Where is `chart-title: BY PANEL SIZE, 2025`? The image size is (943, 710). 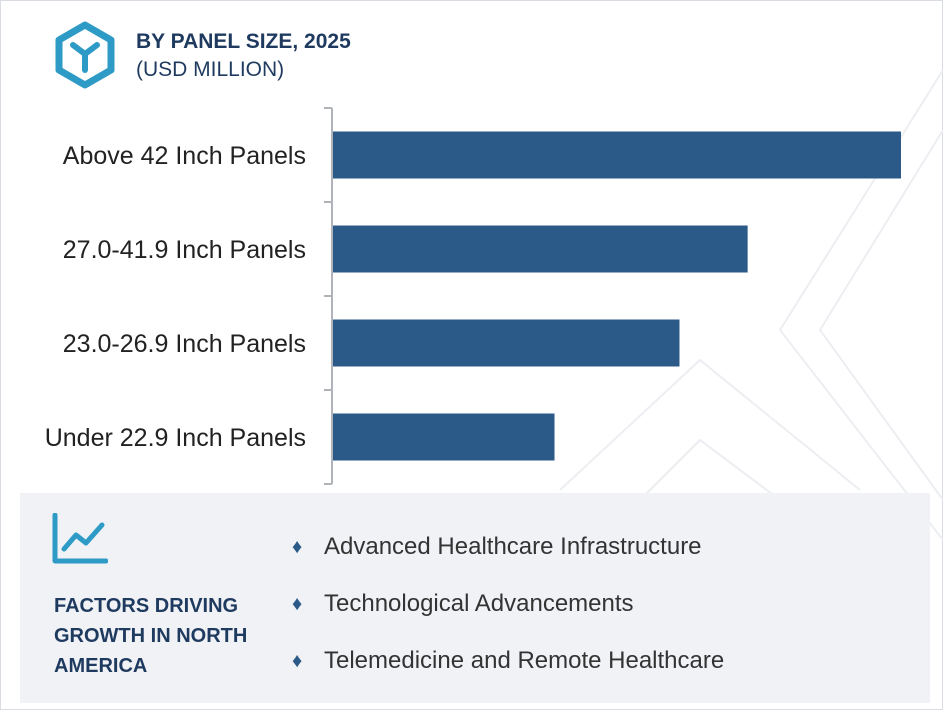 chart-title: BY PANEL SIZE, 2025 is located at coordinates (243, 41).